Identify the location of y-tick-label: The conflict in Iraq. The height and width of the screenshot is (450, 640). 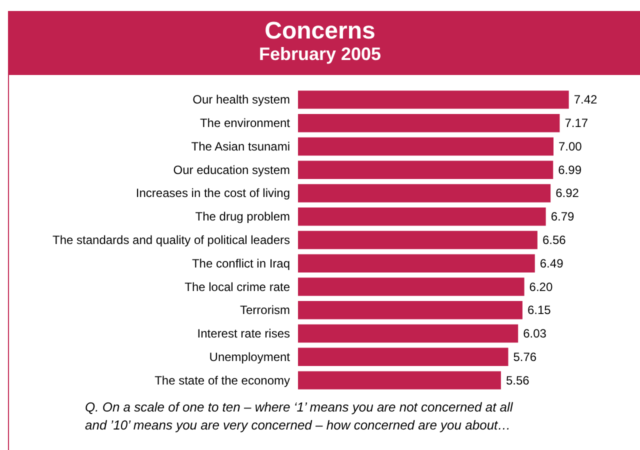
(241, 263).